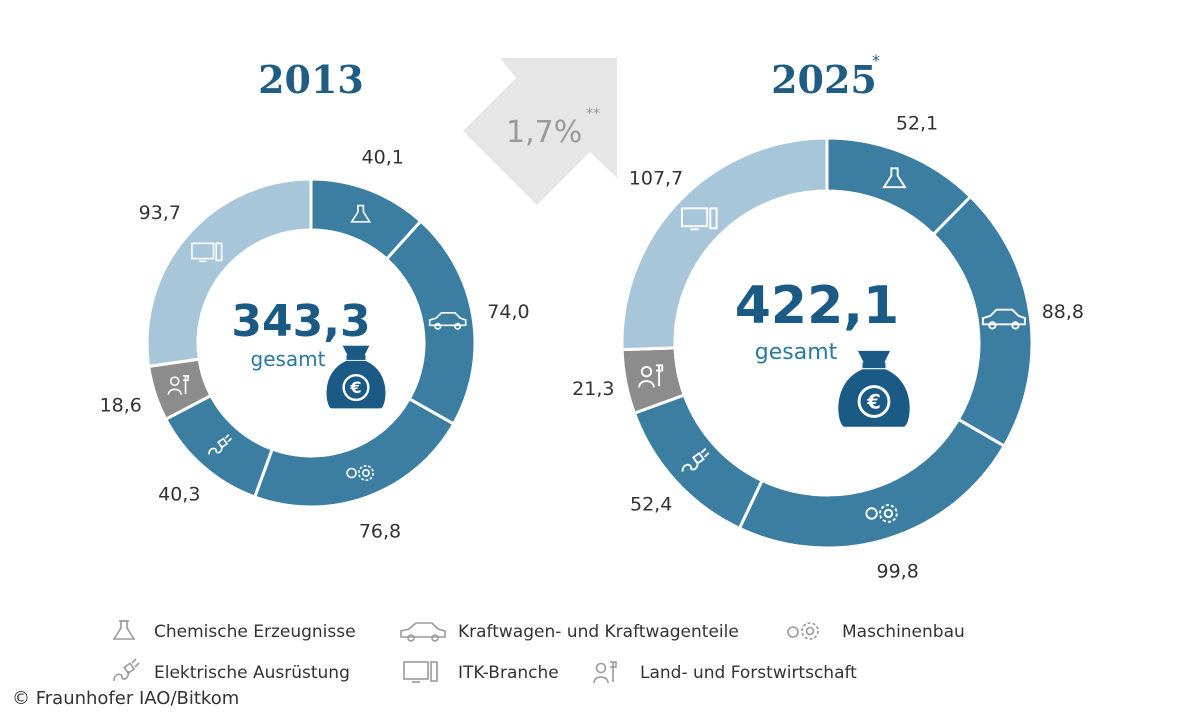  I want to click on image-credit: © Fraunhofer IAO/Bitkom, so click(125, 698).